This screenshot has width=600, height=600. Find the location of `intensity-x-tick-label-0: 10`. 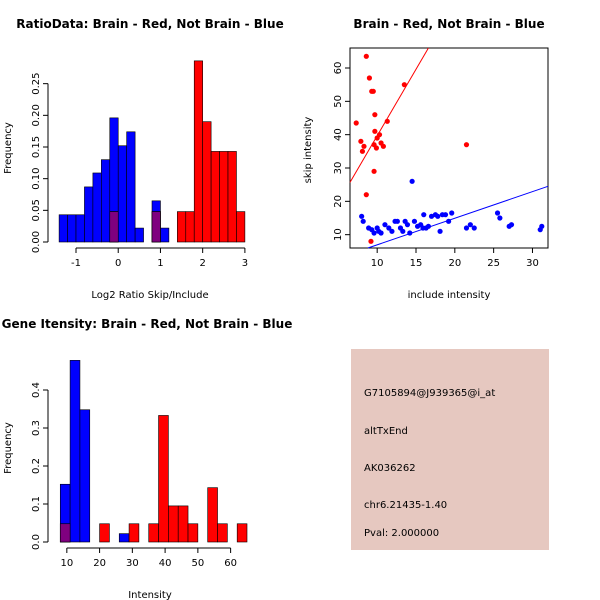

intensity-x-tick-label-0: 10 is located at coordinates (66, 563).